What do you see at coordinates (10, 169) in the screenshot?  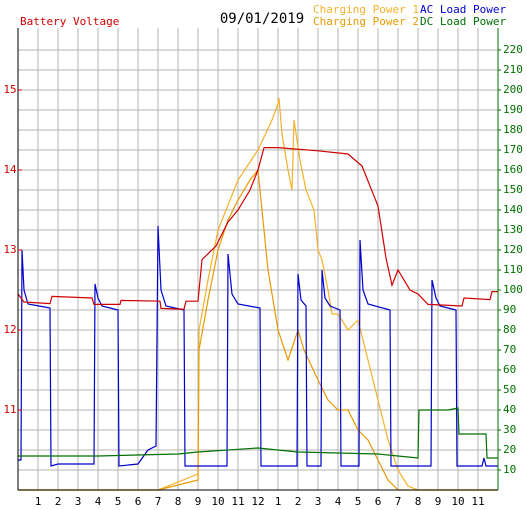 I see `y-tick-label: 14` at bounding box center [10, 169].